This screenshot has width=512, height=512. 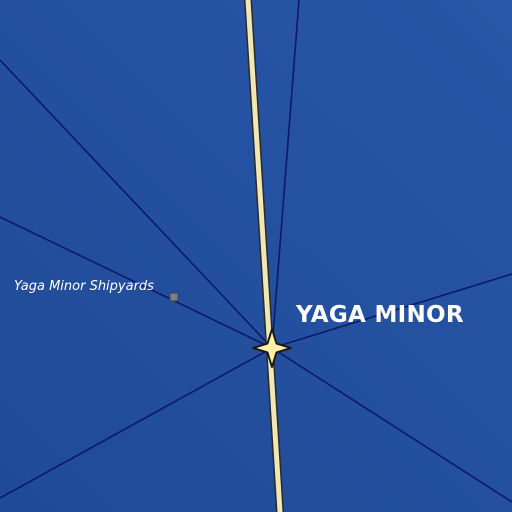 I want to click on four-point-star-icon, so click(x=272, y=348).